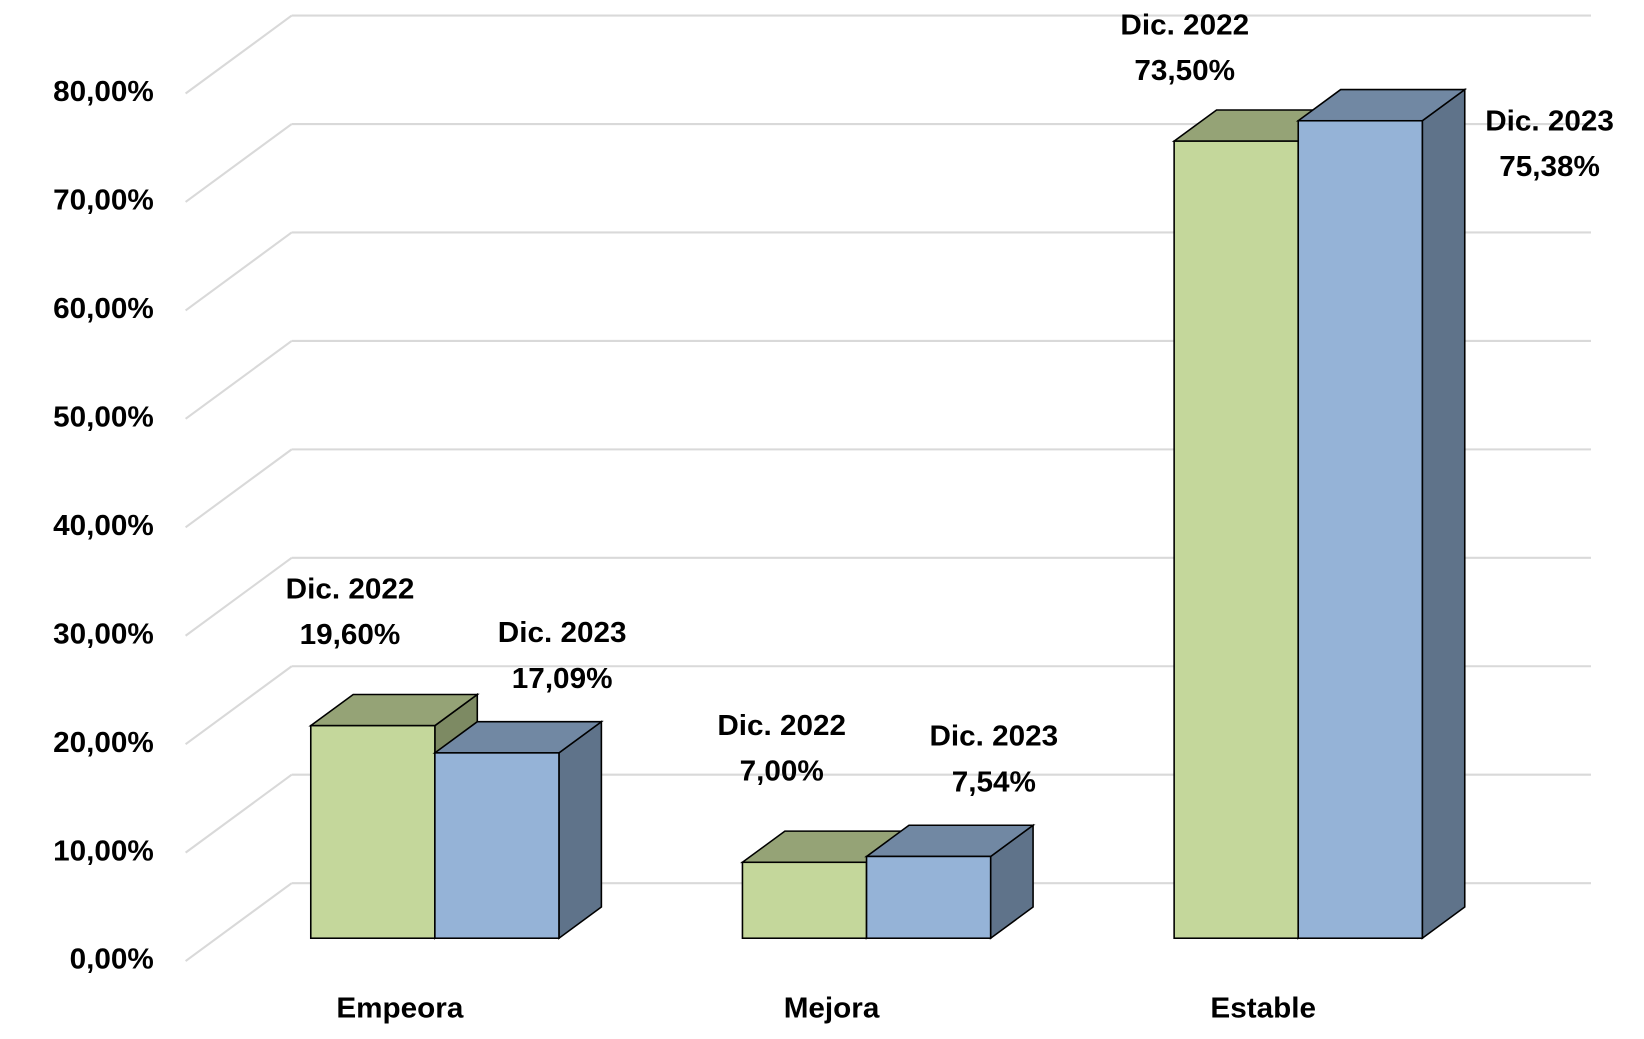 The image size is (1644, 1039). Describe the element at coordinates (832, 1008) in the screenshot. I see `x-tick-label: Mejora` at that location.